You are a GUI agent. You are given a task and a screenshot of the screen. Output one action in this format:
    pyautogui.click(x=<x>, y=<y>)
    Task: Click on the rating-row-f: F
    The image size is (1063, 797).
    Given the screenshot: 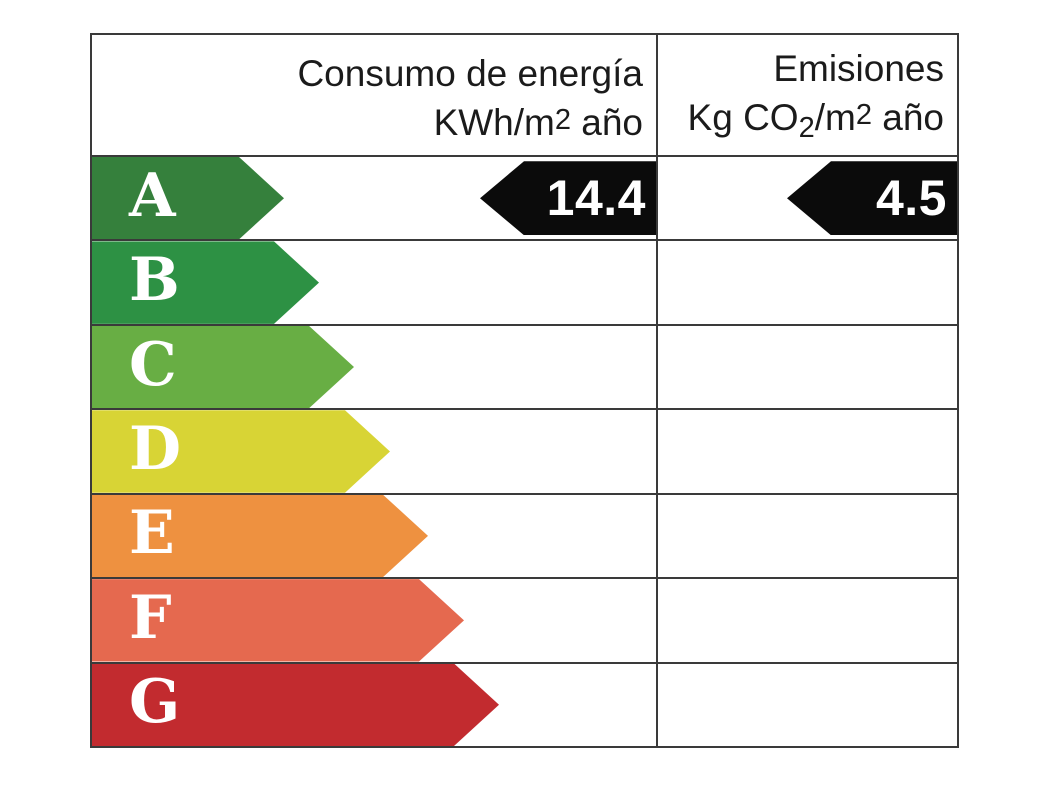 What is the action you would take?
    pyautogui.click(x=524, y=621)
    